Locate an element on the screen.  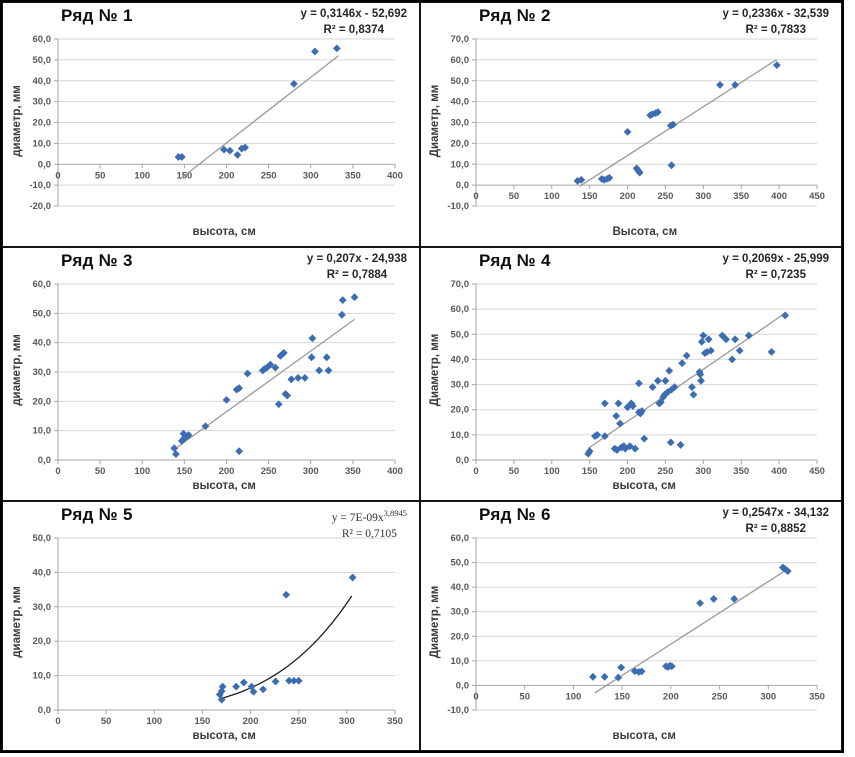
equation-text: y = 0,2336x - 32,539 is located at coordinates (775, 14).